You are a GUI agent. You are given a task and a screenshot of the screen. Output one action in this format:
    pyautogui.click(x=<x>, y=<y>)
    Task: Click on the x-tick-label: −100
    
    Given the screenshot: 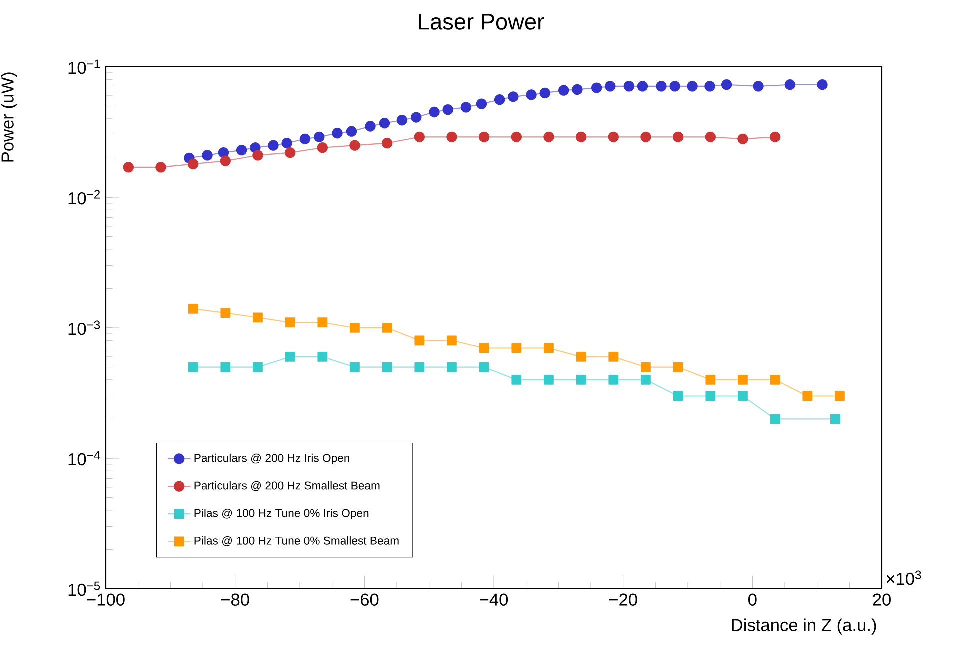 What is the action you would take?
    pyautogui.click(x=106, y=600)
    